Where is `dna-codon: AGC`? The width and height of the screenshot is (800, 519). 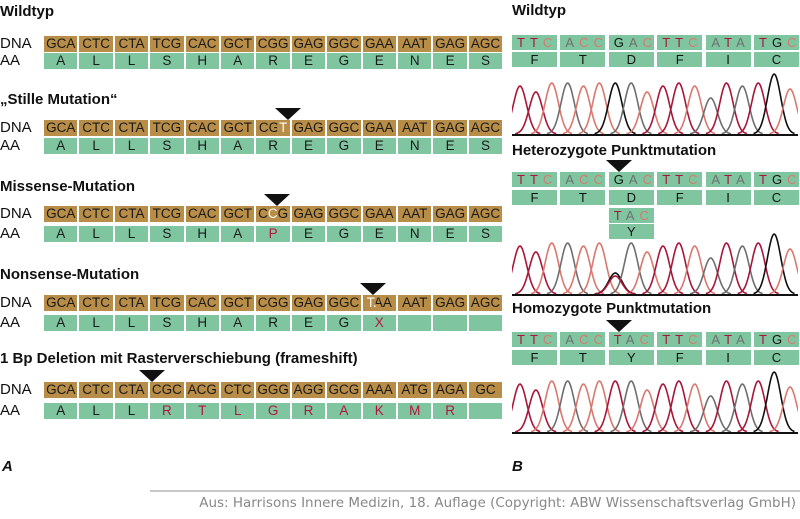
dna-codon: AGC is located at coordinates (485, 128).